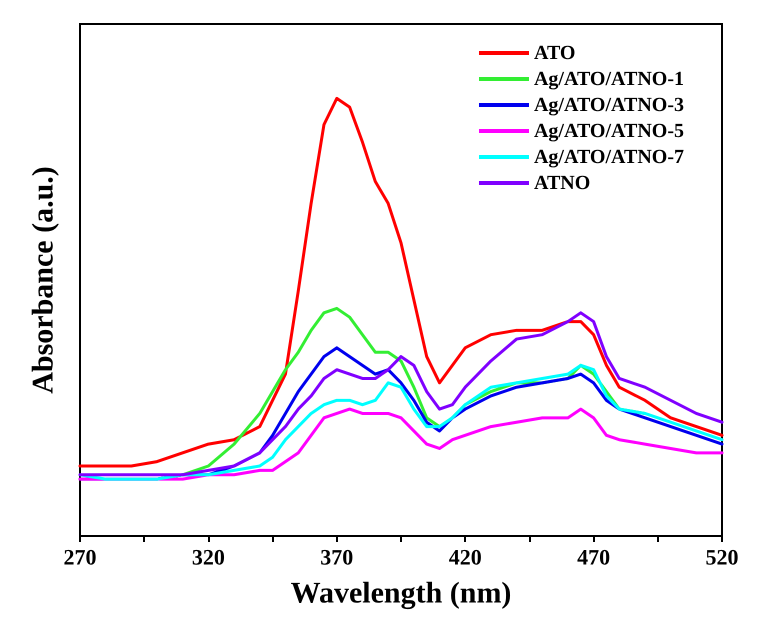 The image size is (757, 633). Describe the element at coordinates (208, 557) in the screenshot. I see `x-tick-label: 320` at that location.